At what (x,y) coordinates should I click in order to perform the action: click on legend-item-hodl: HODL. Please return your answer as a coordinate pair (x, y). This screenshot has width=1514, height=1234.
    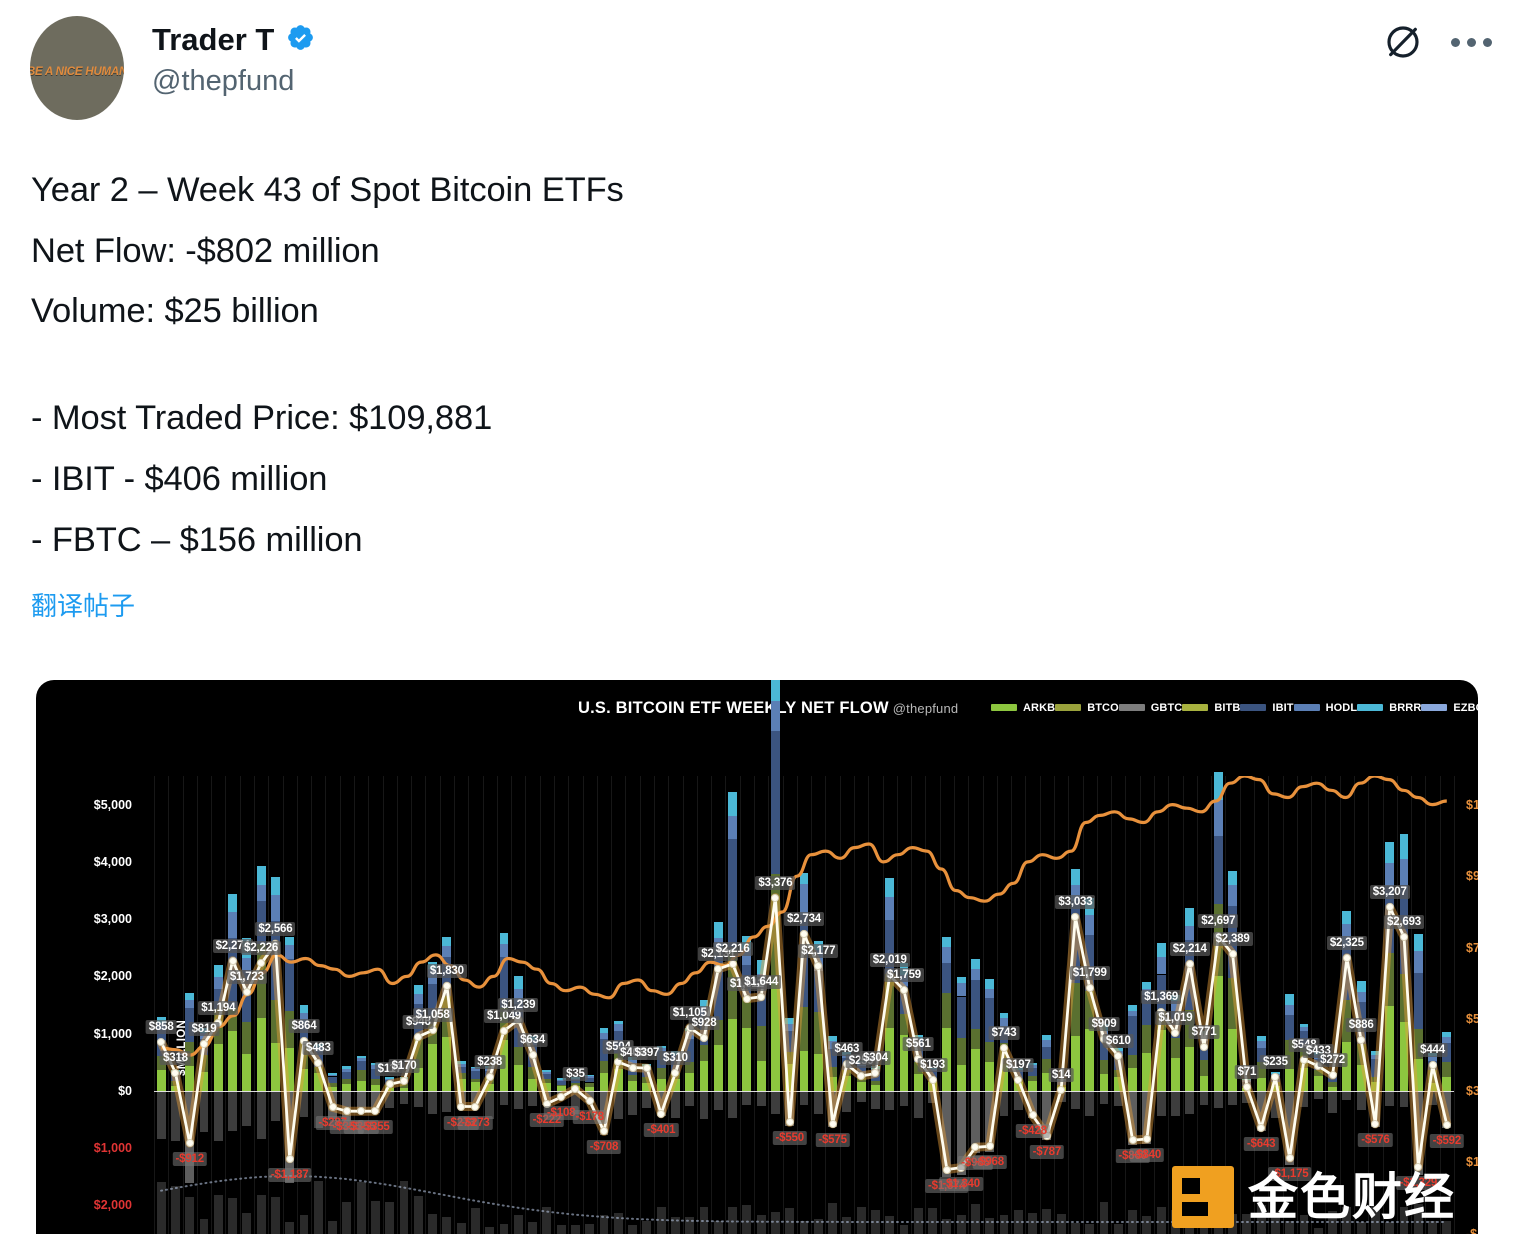
    Looking at the image, I should click on (1325, 708).